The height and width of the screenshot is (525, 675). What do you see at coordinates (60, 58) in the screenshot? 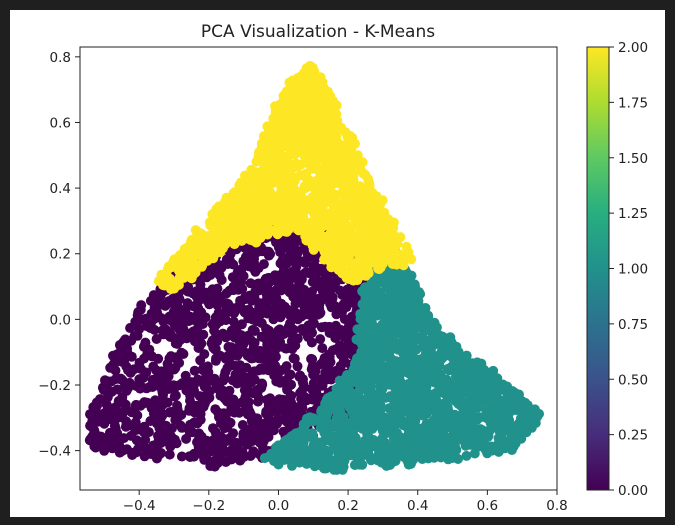
I see `y-tick-label: 0.8` at bounding box center [60, 58].